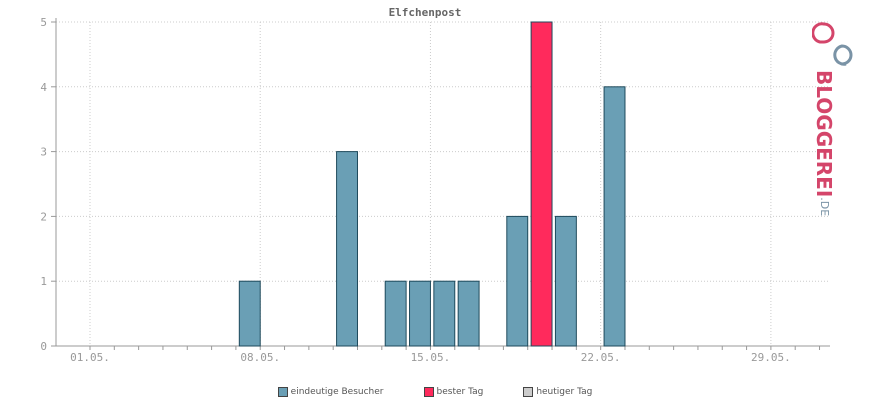 This screenshot has width=870, height=400. What do you see at coordinates (43, 87) in the screenshot?
I see `y-tick-label: 4` at bounding box center [43, 87].